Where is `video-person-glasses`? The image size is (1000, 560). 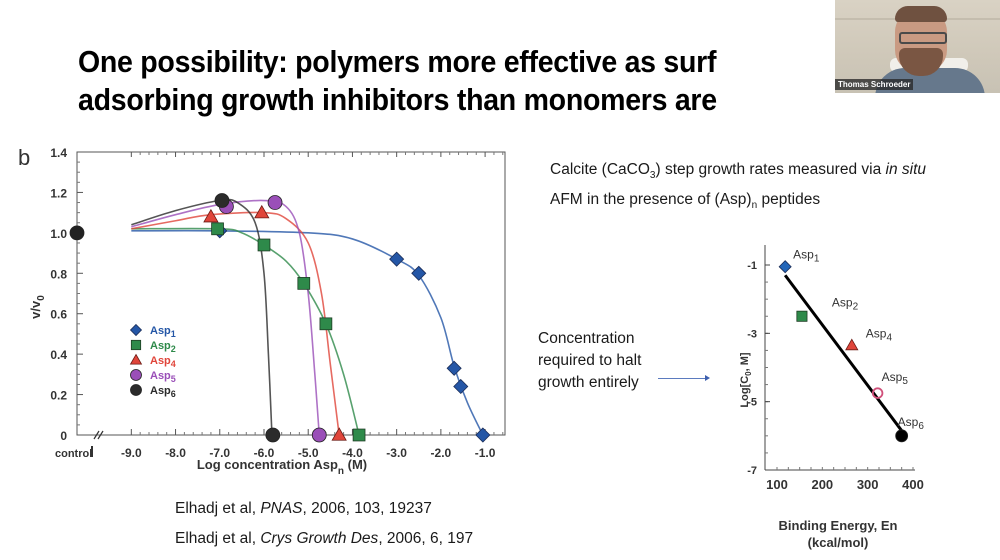
video-person-glasses is located at coordinates (923, 38).